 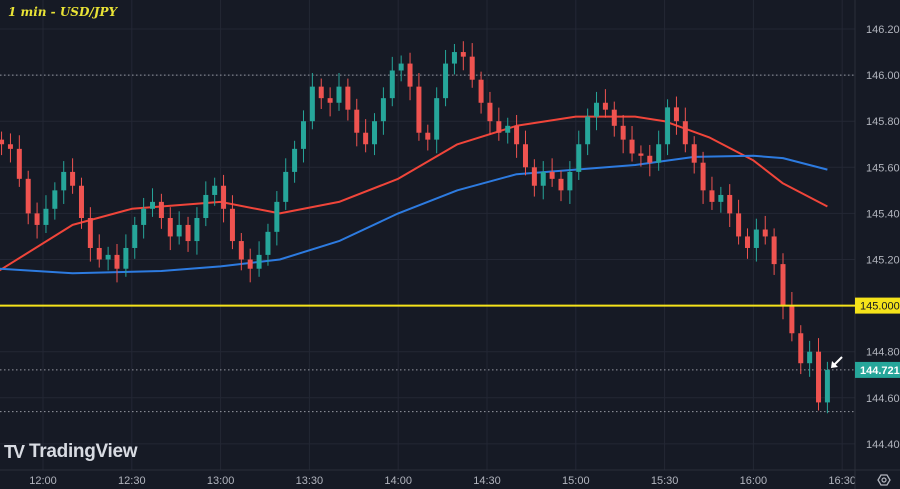 What do you see at coordinates (877, 369) in the screenshot?
I see `last-price-label-bg` at bounding box center [877, 369].